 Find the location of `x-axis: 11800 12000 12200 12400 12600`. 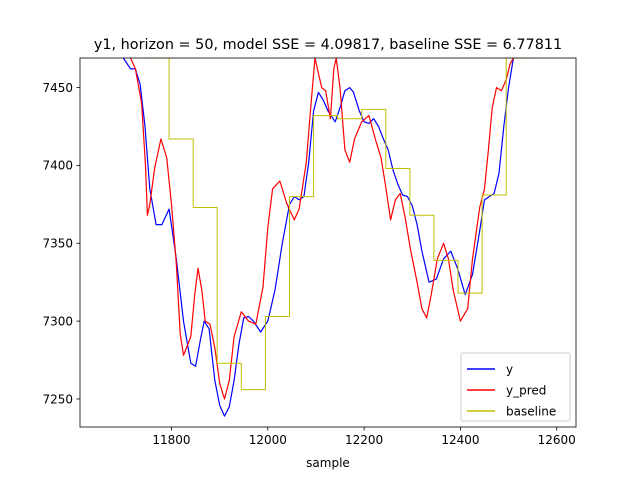

x-axis: 11800 12000 12200 12400 12600 is located at coordinates (364, 437).